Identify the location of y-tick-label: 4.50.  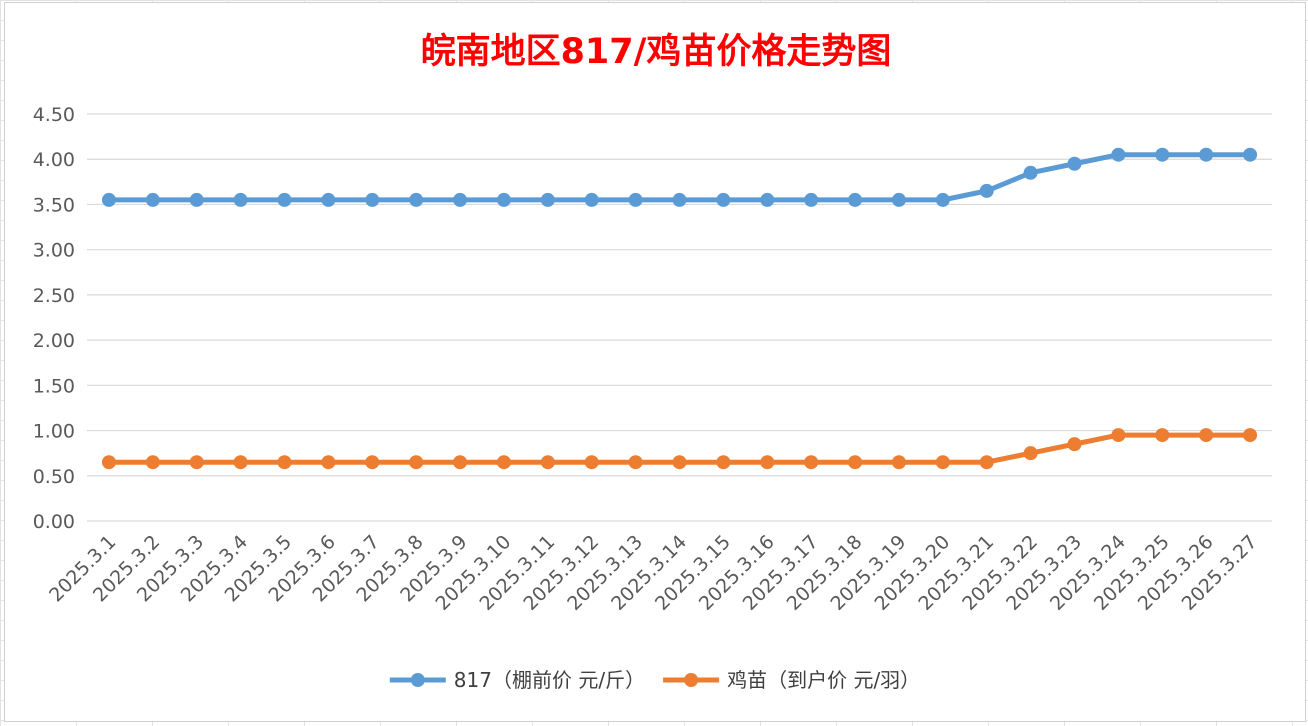
(54, 115).